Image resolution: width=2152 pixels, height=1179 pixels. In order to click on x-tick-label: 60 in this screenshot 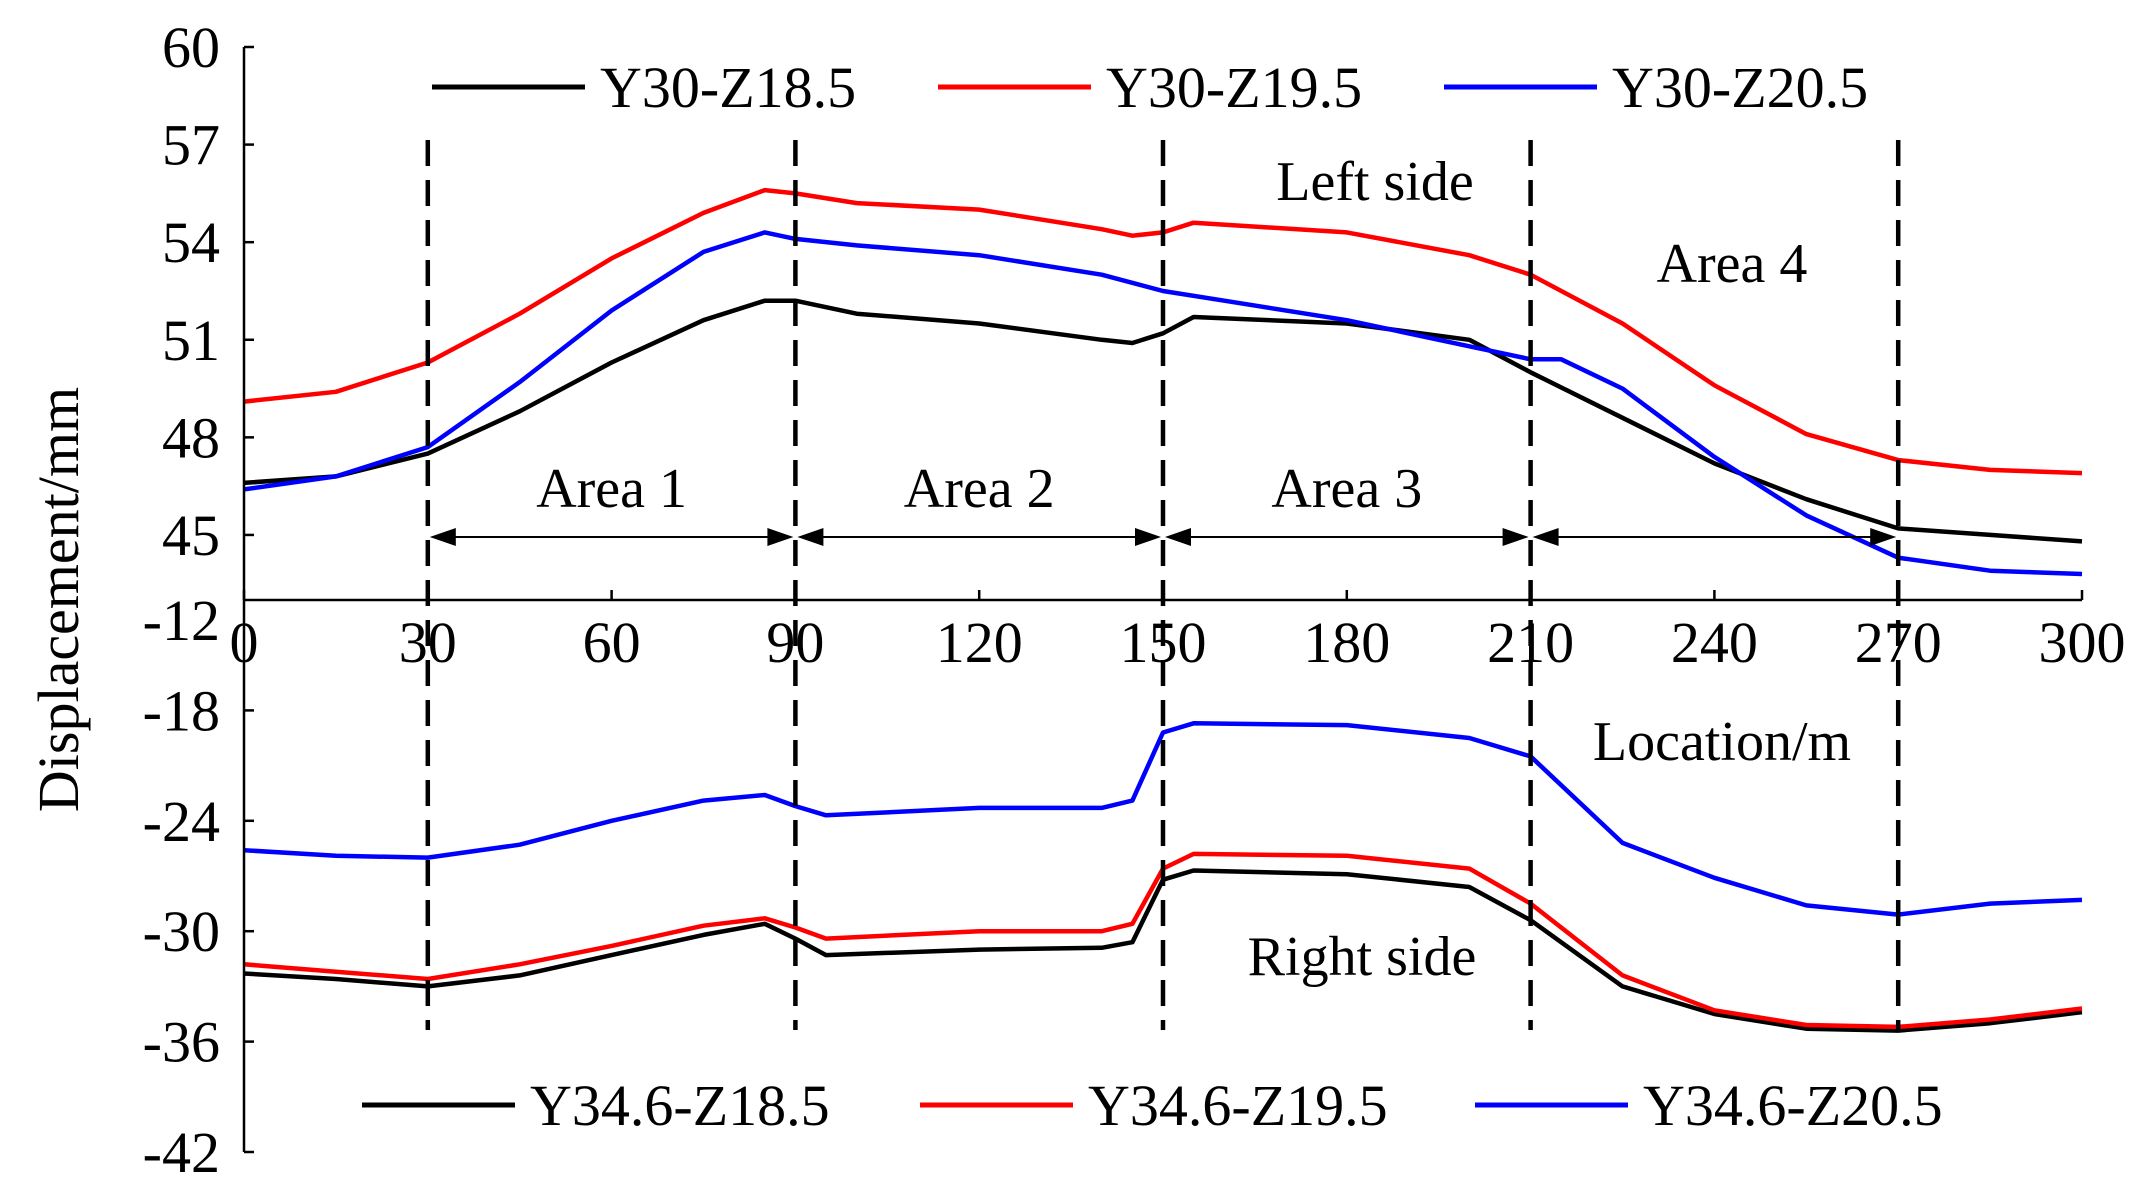, I will do `click(612, 642)`.